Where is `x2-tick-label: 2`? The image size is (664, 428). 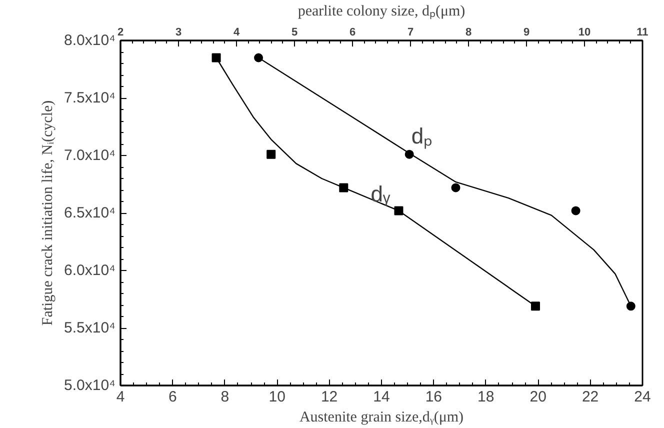
x2-tick-label: 2 is located at coordinates (120, 32).